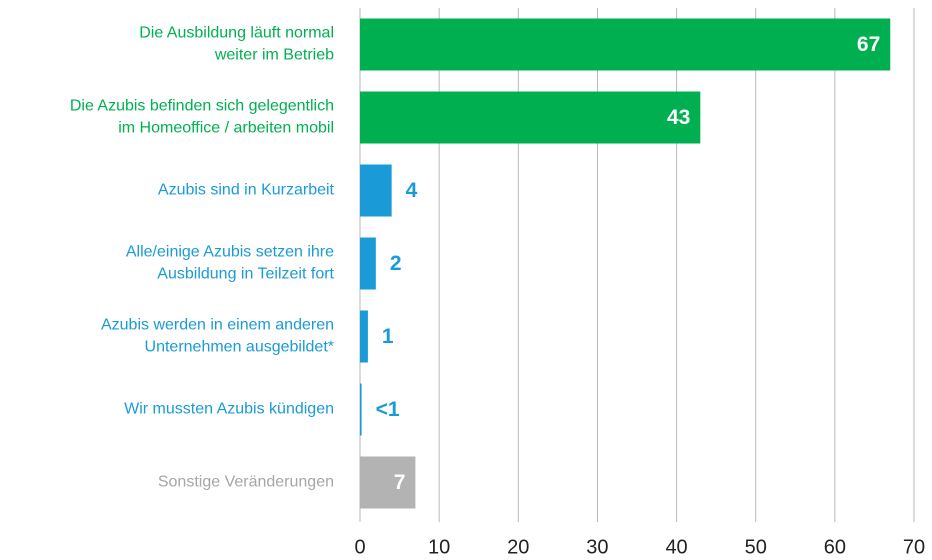  I want to click on category-label: Die Azubis befinden sich gelegentlich, so click(202, 106).